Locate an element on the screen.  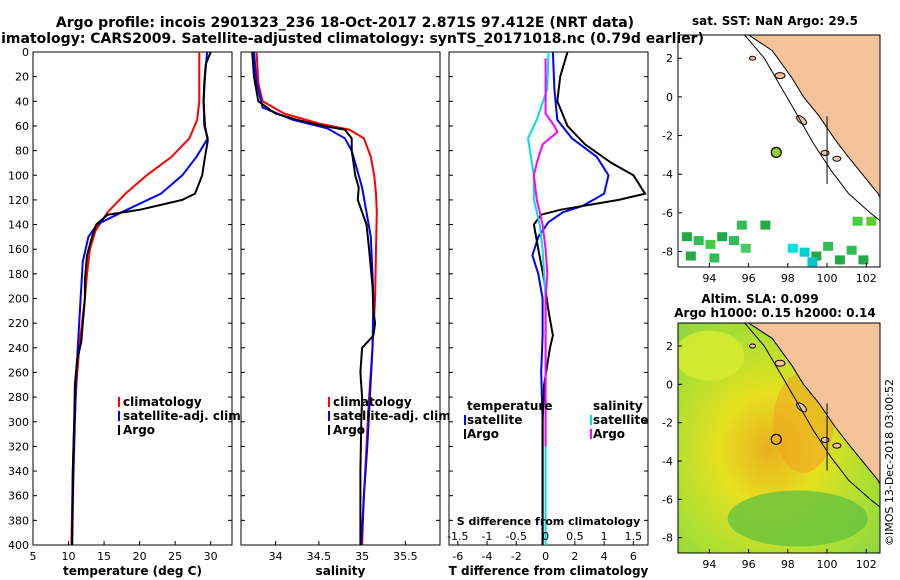
x-tick-label-salinity: 35 is located at coordinates (362, 556).